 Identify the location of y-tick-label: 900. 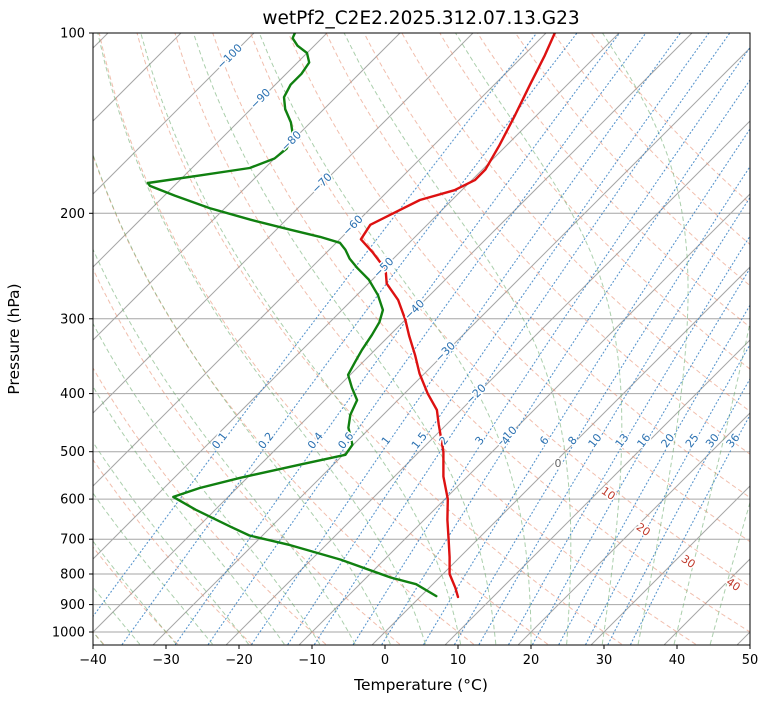
(72, 605).